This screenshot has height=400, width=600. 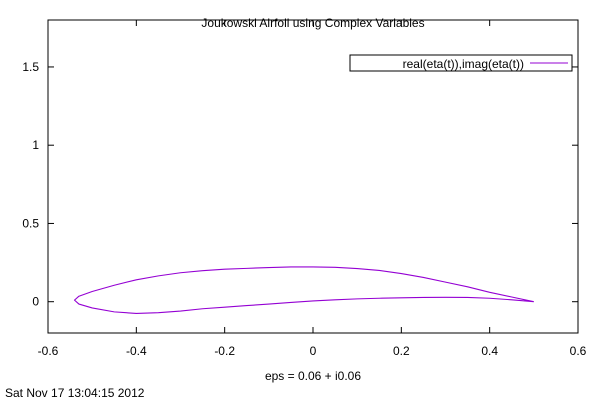 I want to click on x-tick-label: 0.4, so click(x=489, y=351).